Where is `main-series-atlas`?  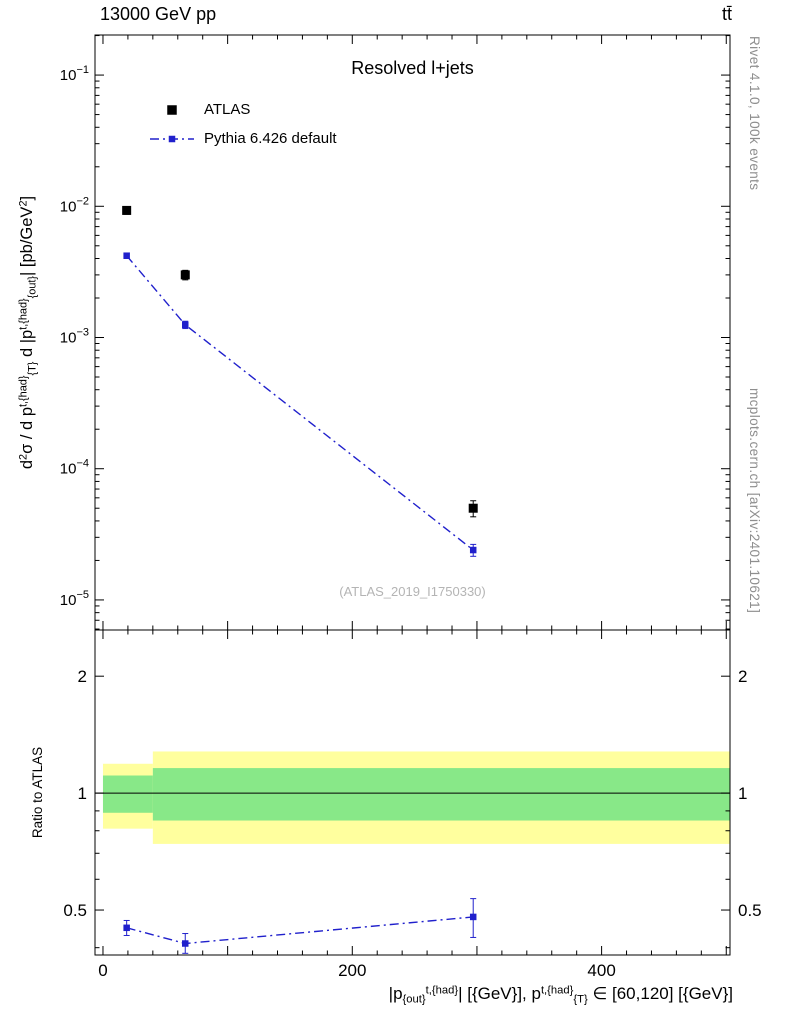 main-series-atlas is located at coordinates (300, 361).